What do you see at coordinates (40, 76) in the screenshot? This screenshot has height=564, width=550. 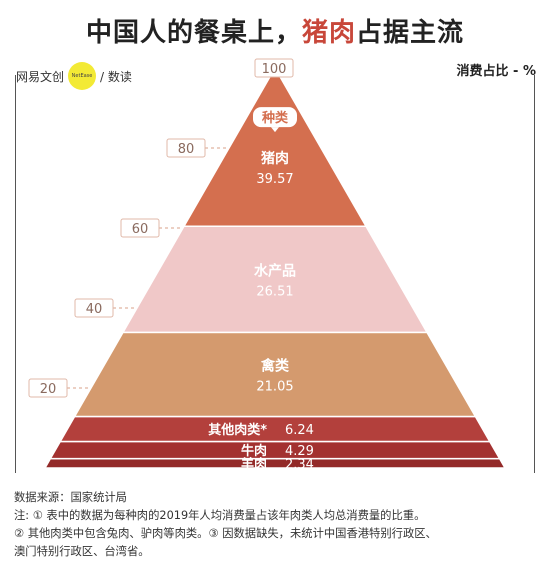 I see `brand-name: 网易文创` at bounding box center [40, 76].